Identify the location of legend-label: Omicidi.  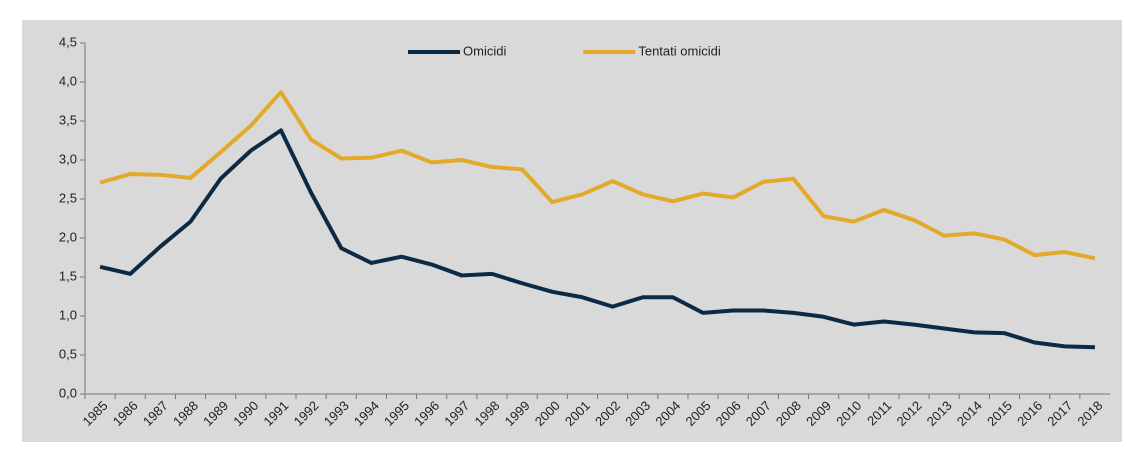
(484, 50).